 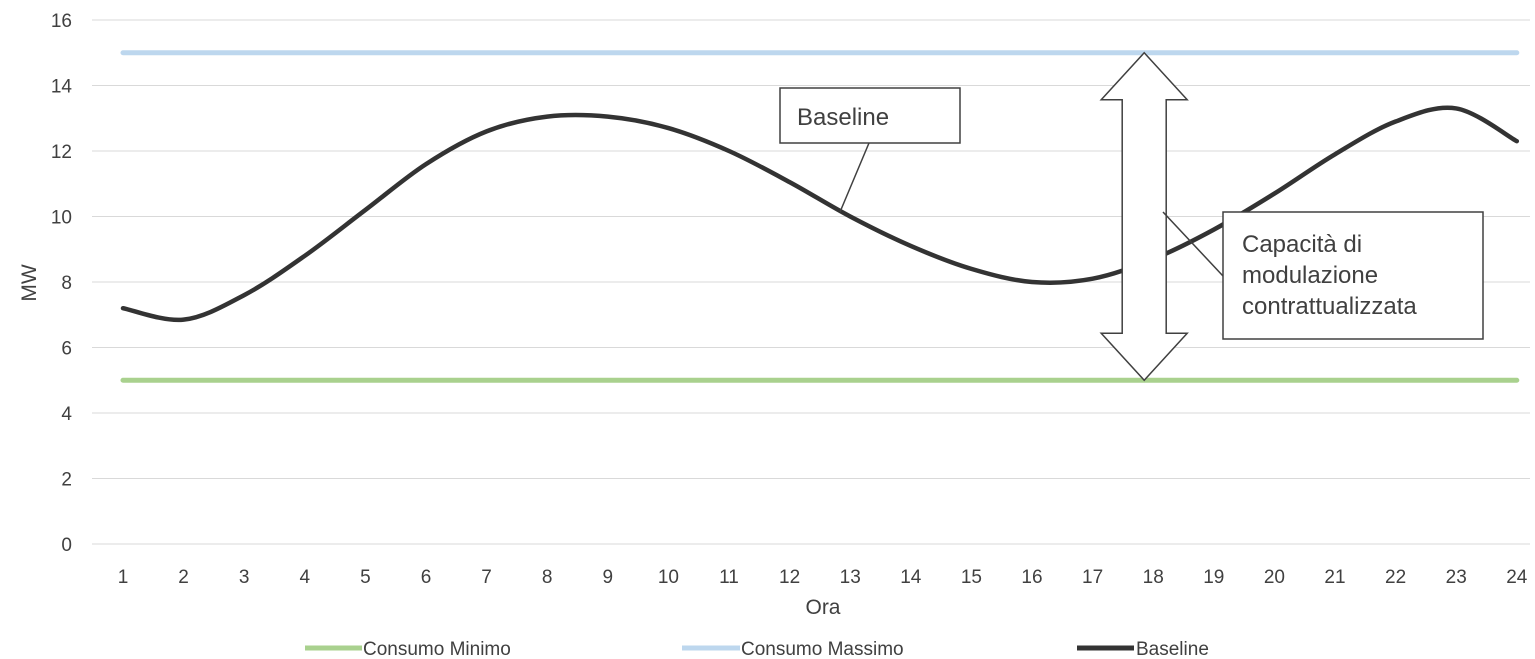 I want to click on capacity-callout-line-2: modulazione, so click(x=1310, y=275).